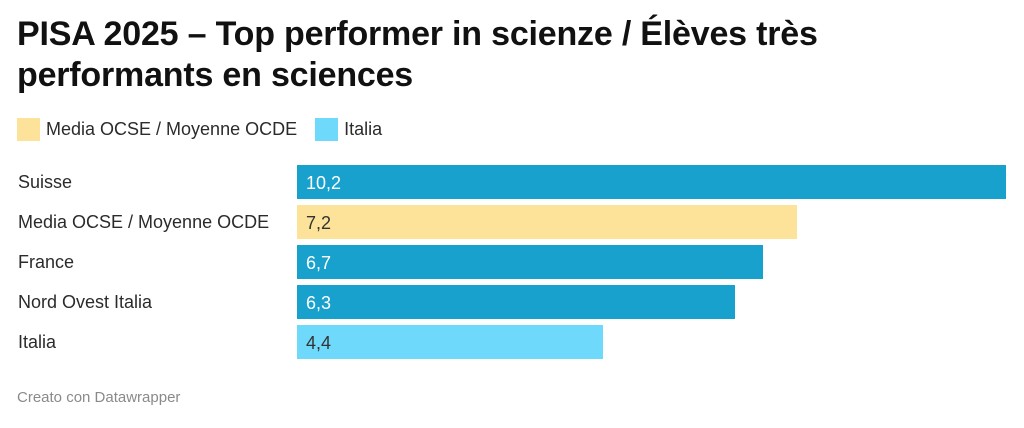 This screenshot has height=428, width=1024. I want to click on bar: 7,2, so click(547, 222).